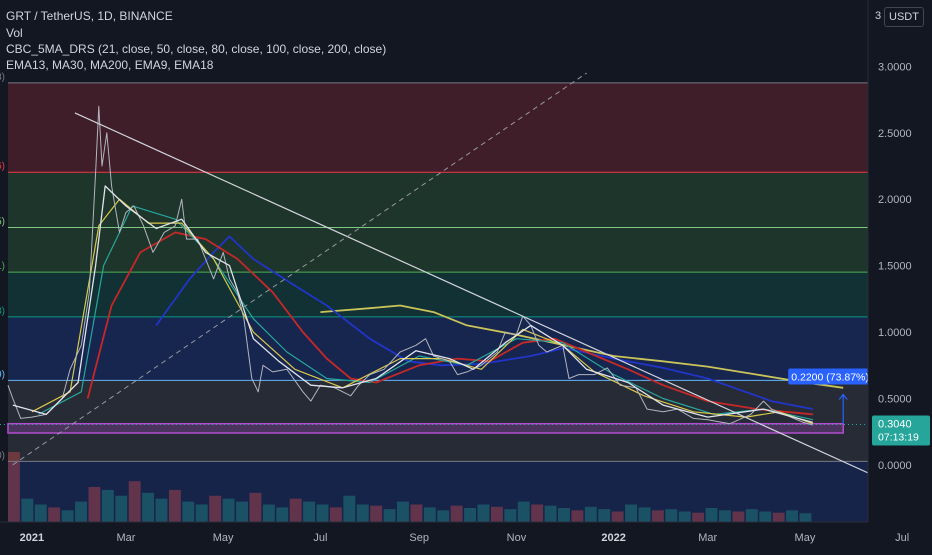 This screenshot has width=932, height=555. What do you see at coordinates (419, 538) in the screenshot?
I see `time-tick-label: Sep` at bounding box center [419, 538].